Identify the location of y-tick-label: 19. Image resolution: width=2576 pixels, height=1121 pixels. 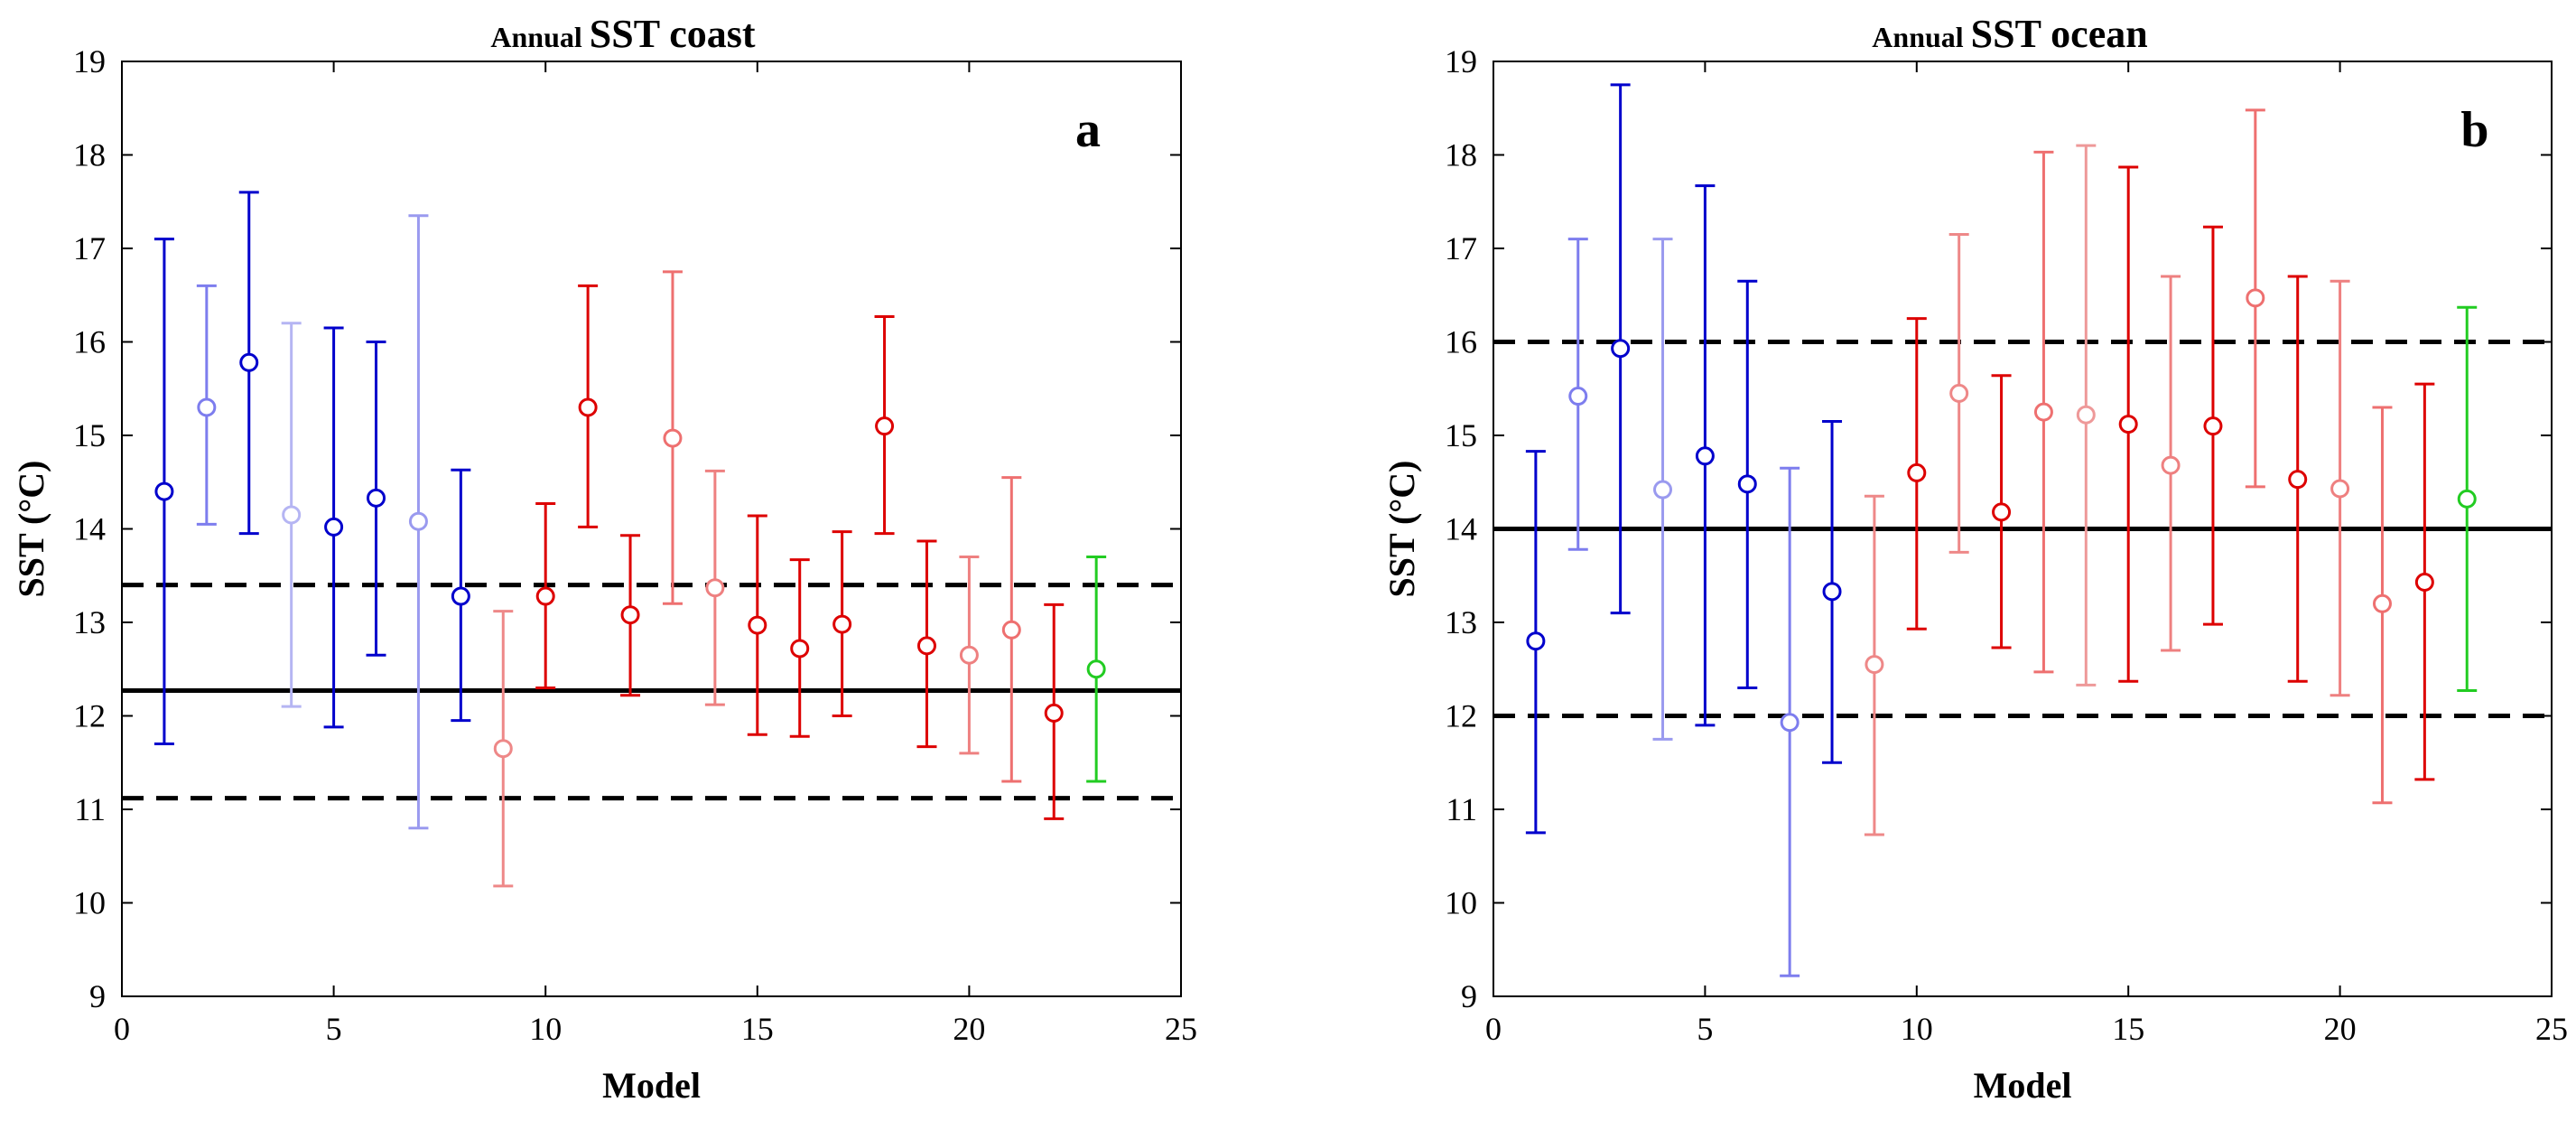
(89, 61).